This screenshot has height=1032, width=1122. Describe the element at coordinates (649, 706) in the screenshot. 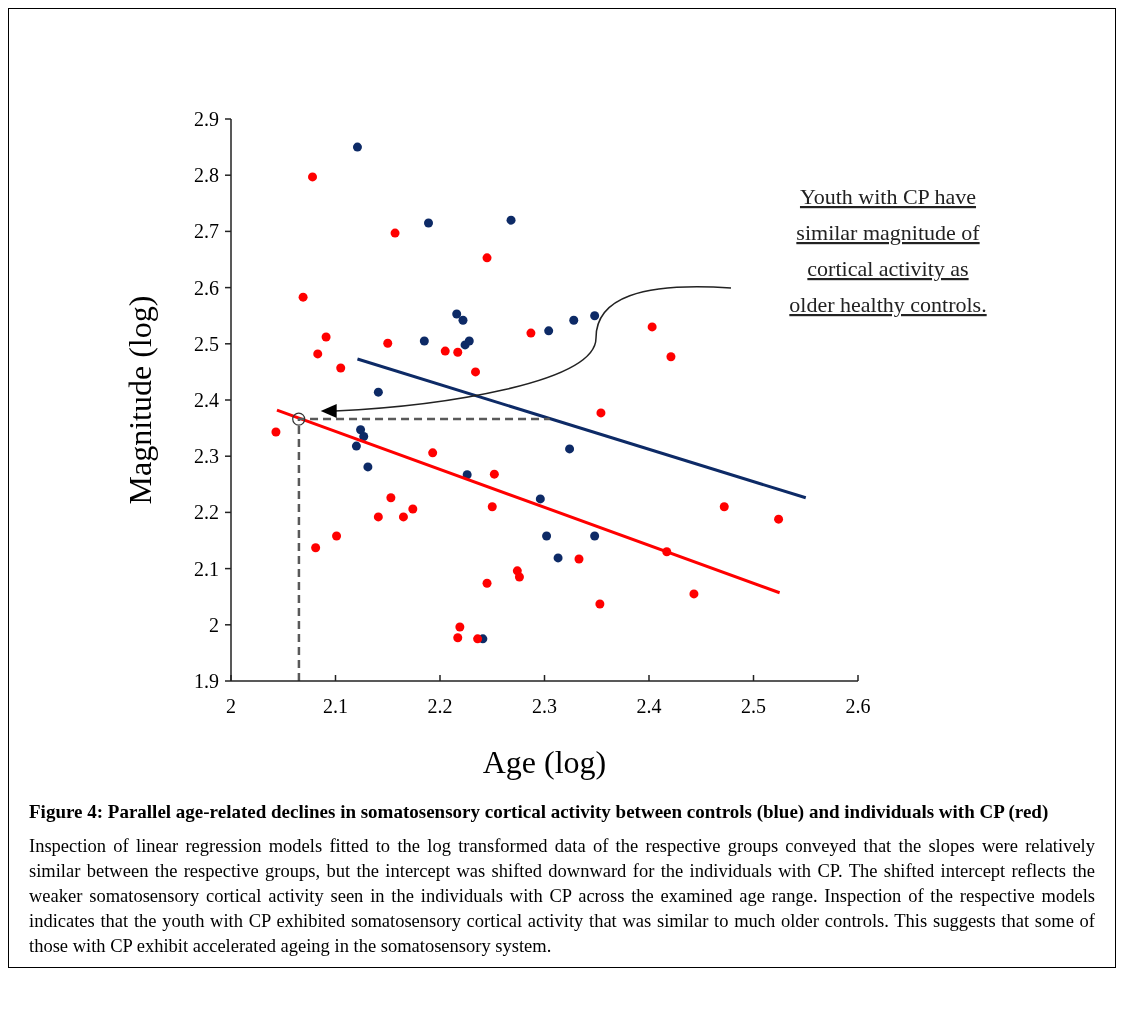

I see `x-tick-label: 2.4` at that location.